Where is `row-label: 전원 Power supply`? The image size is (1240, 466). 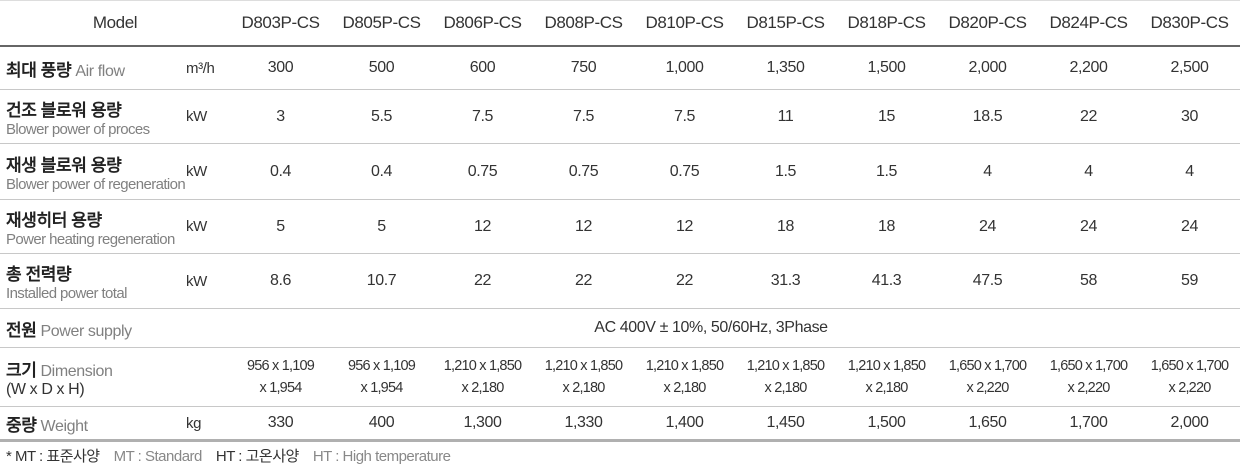
row-label: 전원 Power supply is located at coordinates (91, 328).